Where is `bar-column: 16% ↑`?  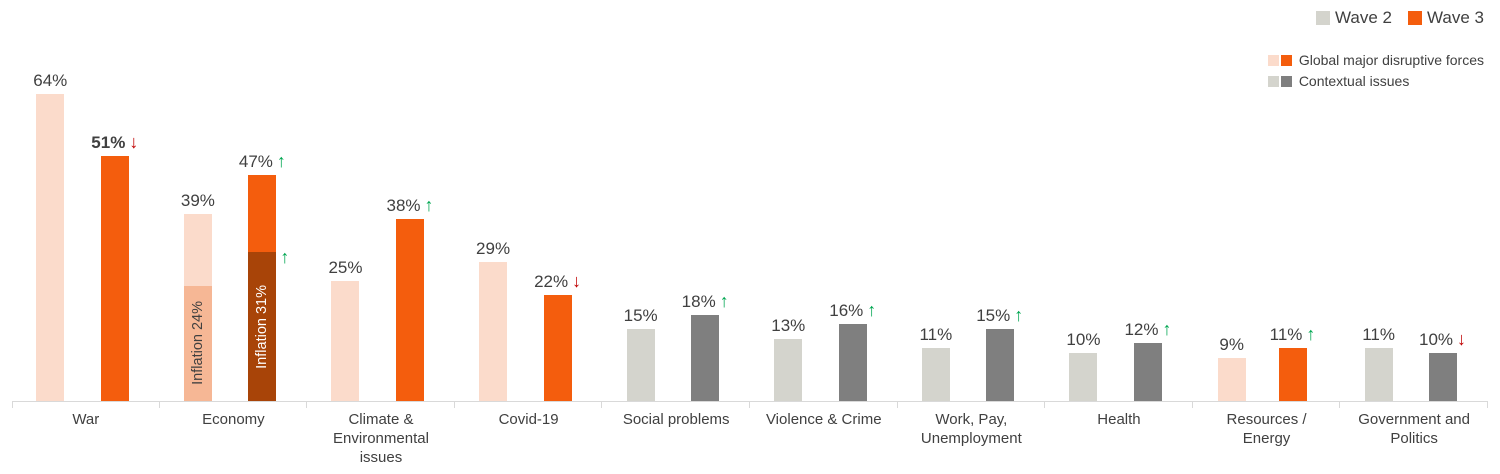
bar-column: 16% ↑ is located at coordinates (852, 351).